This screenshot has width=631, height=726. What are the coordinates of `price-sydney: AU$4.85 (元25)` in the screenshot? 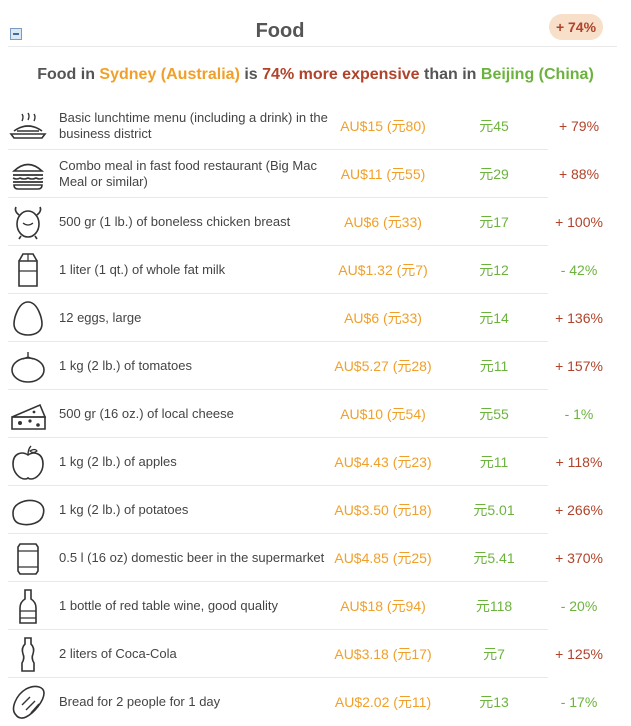 It's located at (383, 557).